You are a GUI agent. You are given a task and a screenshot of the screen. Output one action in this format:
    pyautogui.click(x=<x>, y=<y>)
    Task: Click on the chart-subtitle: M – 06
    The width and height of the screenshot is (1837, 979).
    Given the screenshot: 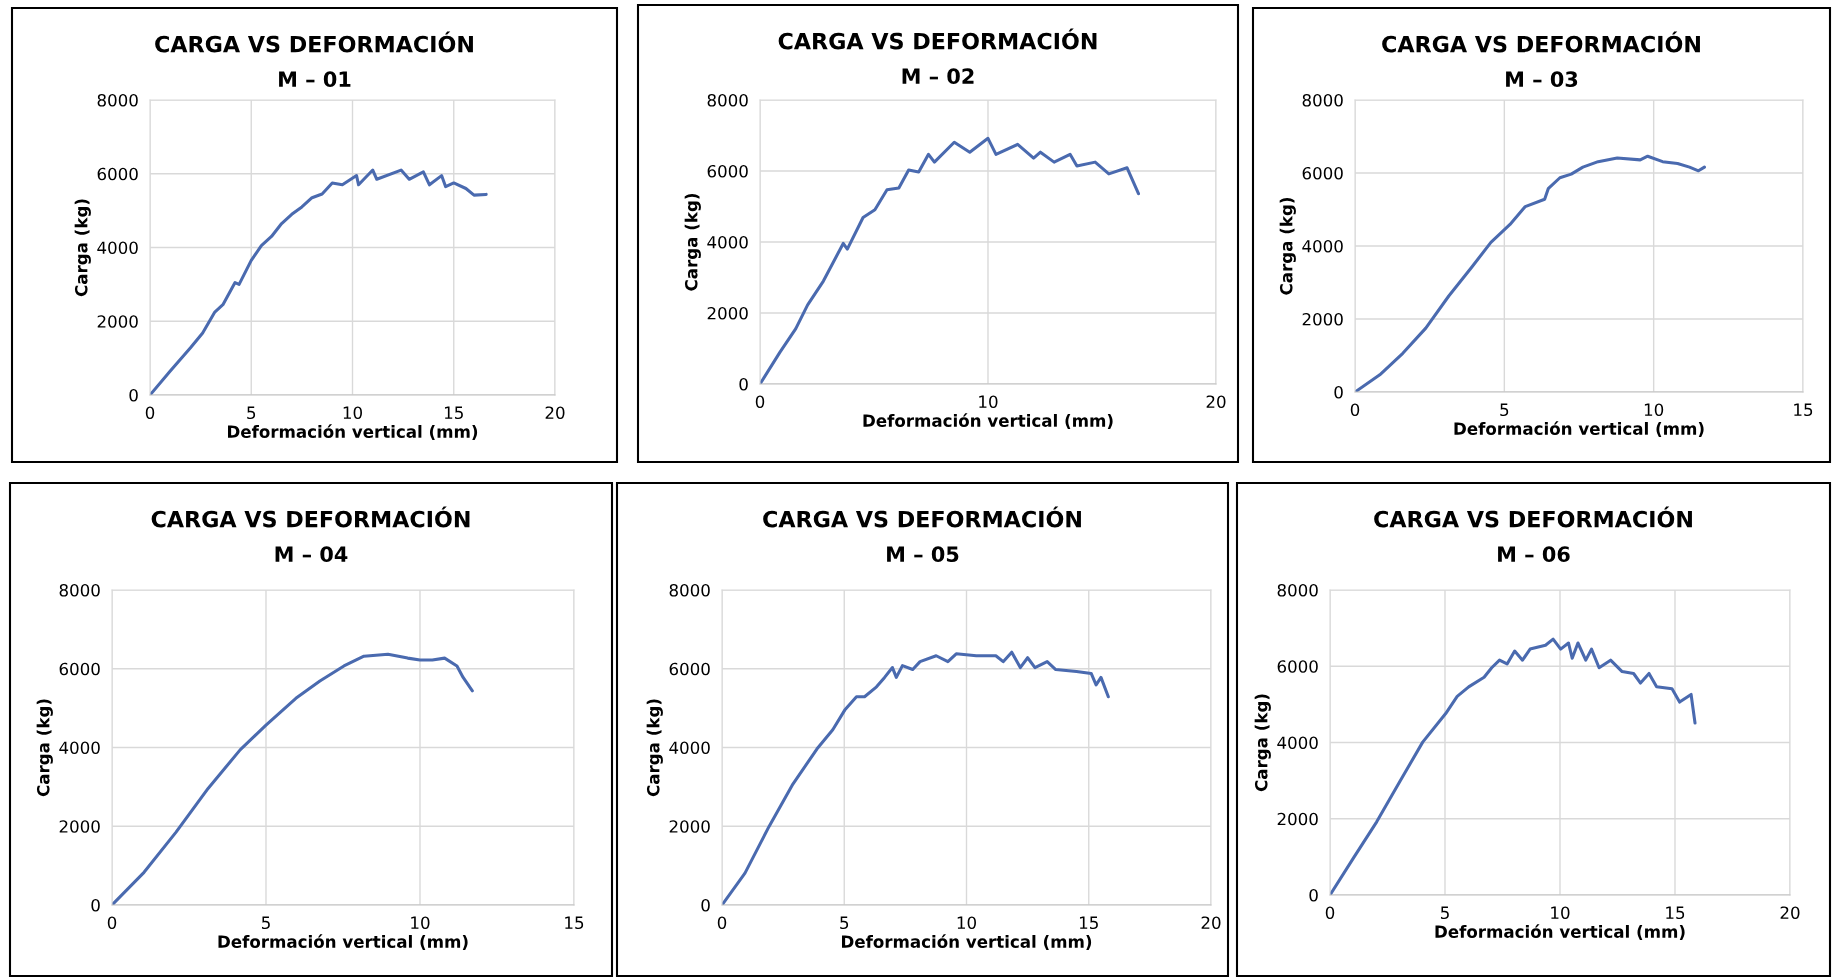 What is the action you would take?
    pyautogui.click(x=1534, y=554)
    